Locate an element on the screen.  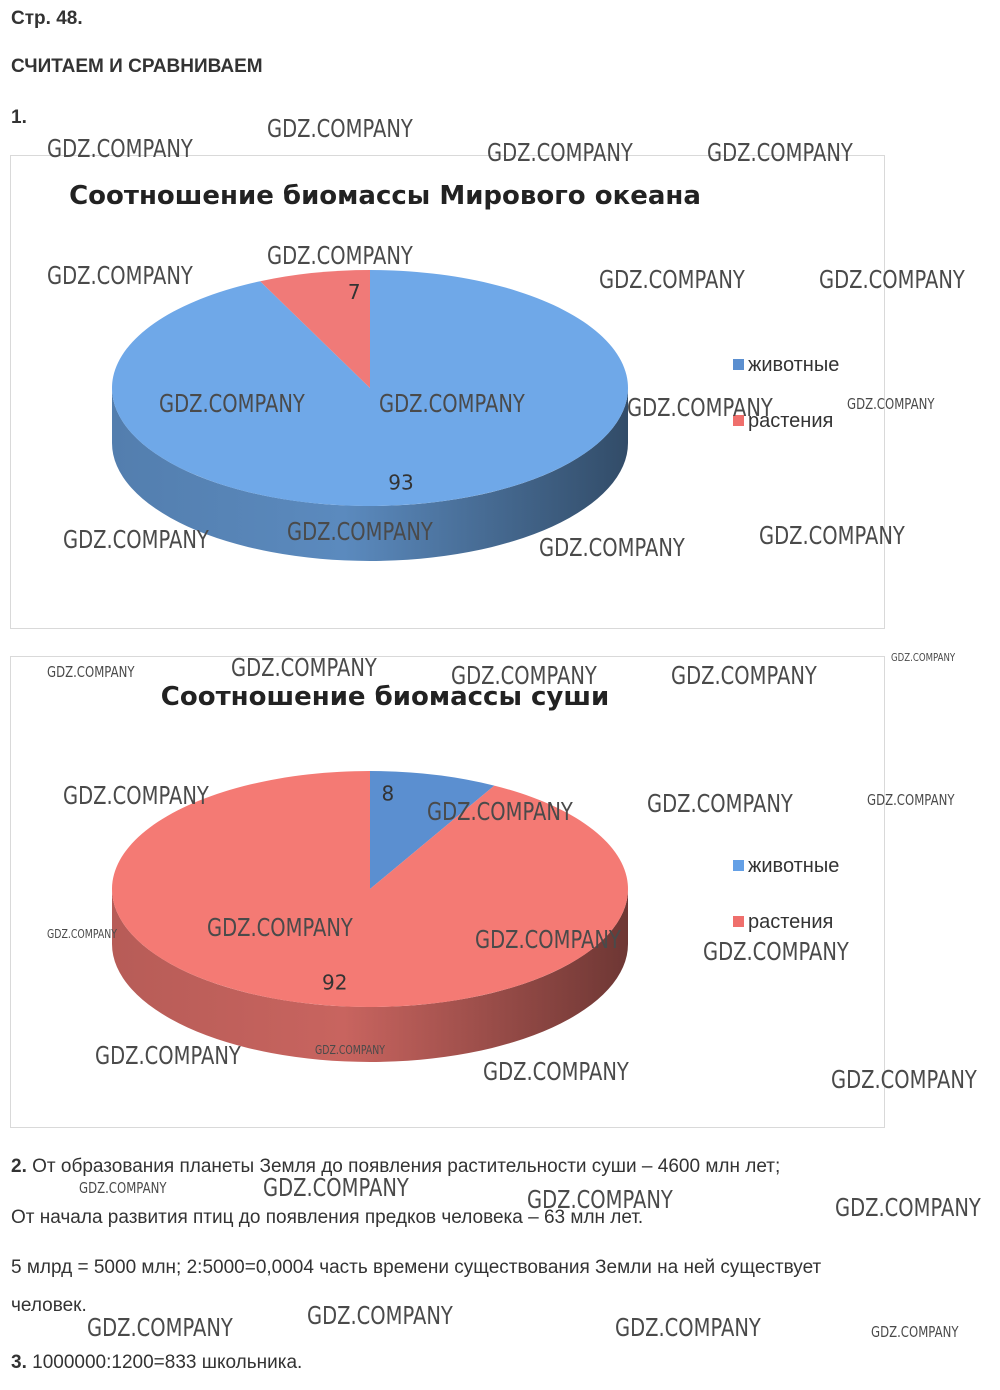
data-label: 8 is located at coordinates (388, 793).